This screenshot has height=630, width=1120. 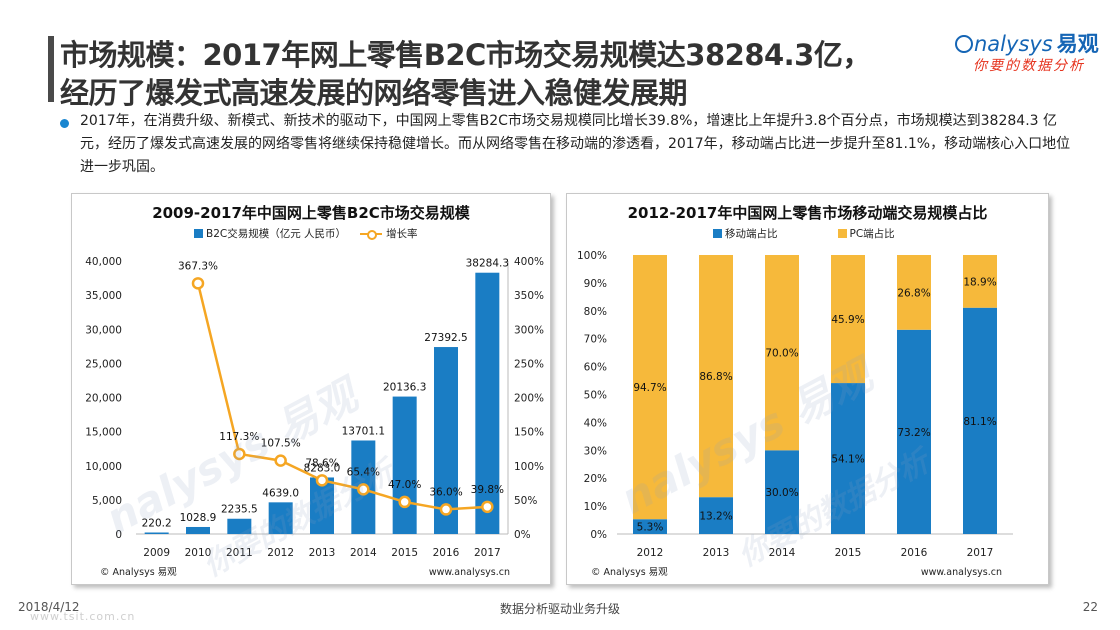 I want to click on chart-legend: 移动端占比 PC端占比, so click(x=811, y=233).